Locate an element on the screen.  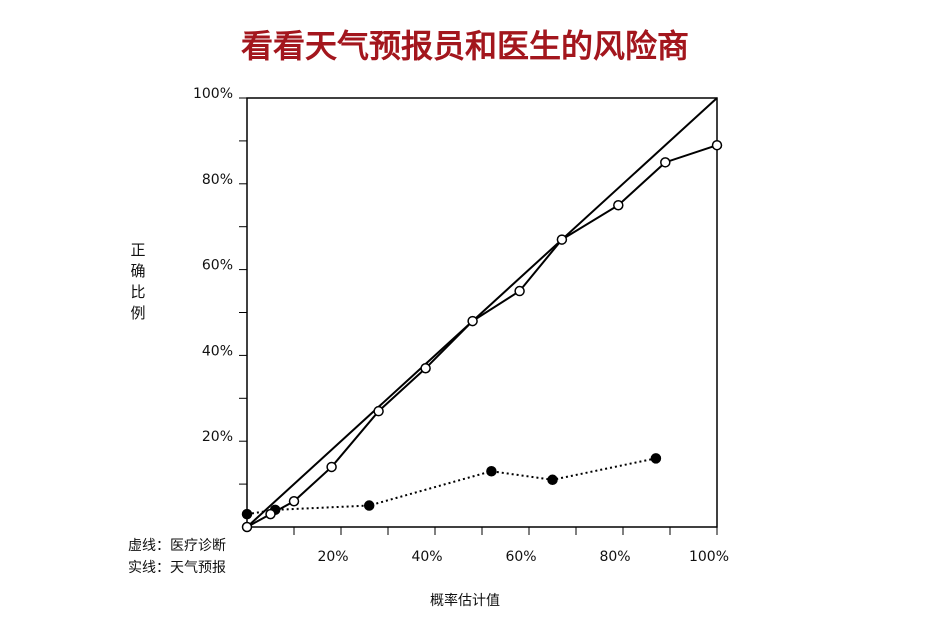
x-tick-label: 60% is located at coordinates (520, 557).